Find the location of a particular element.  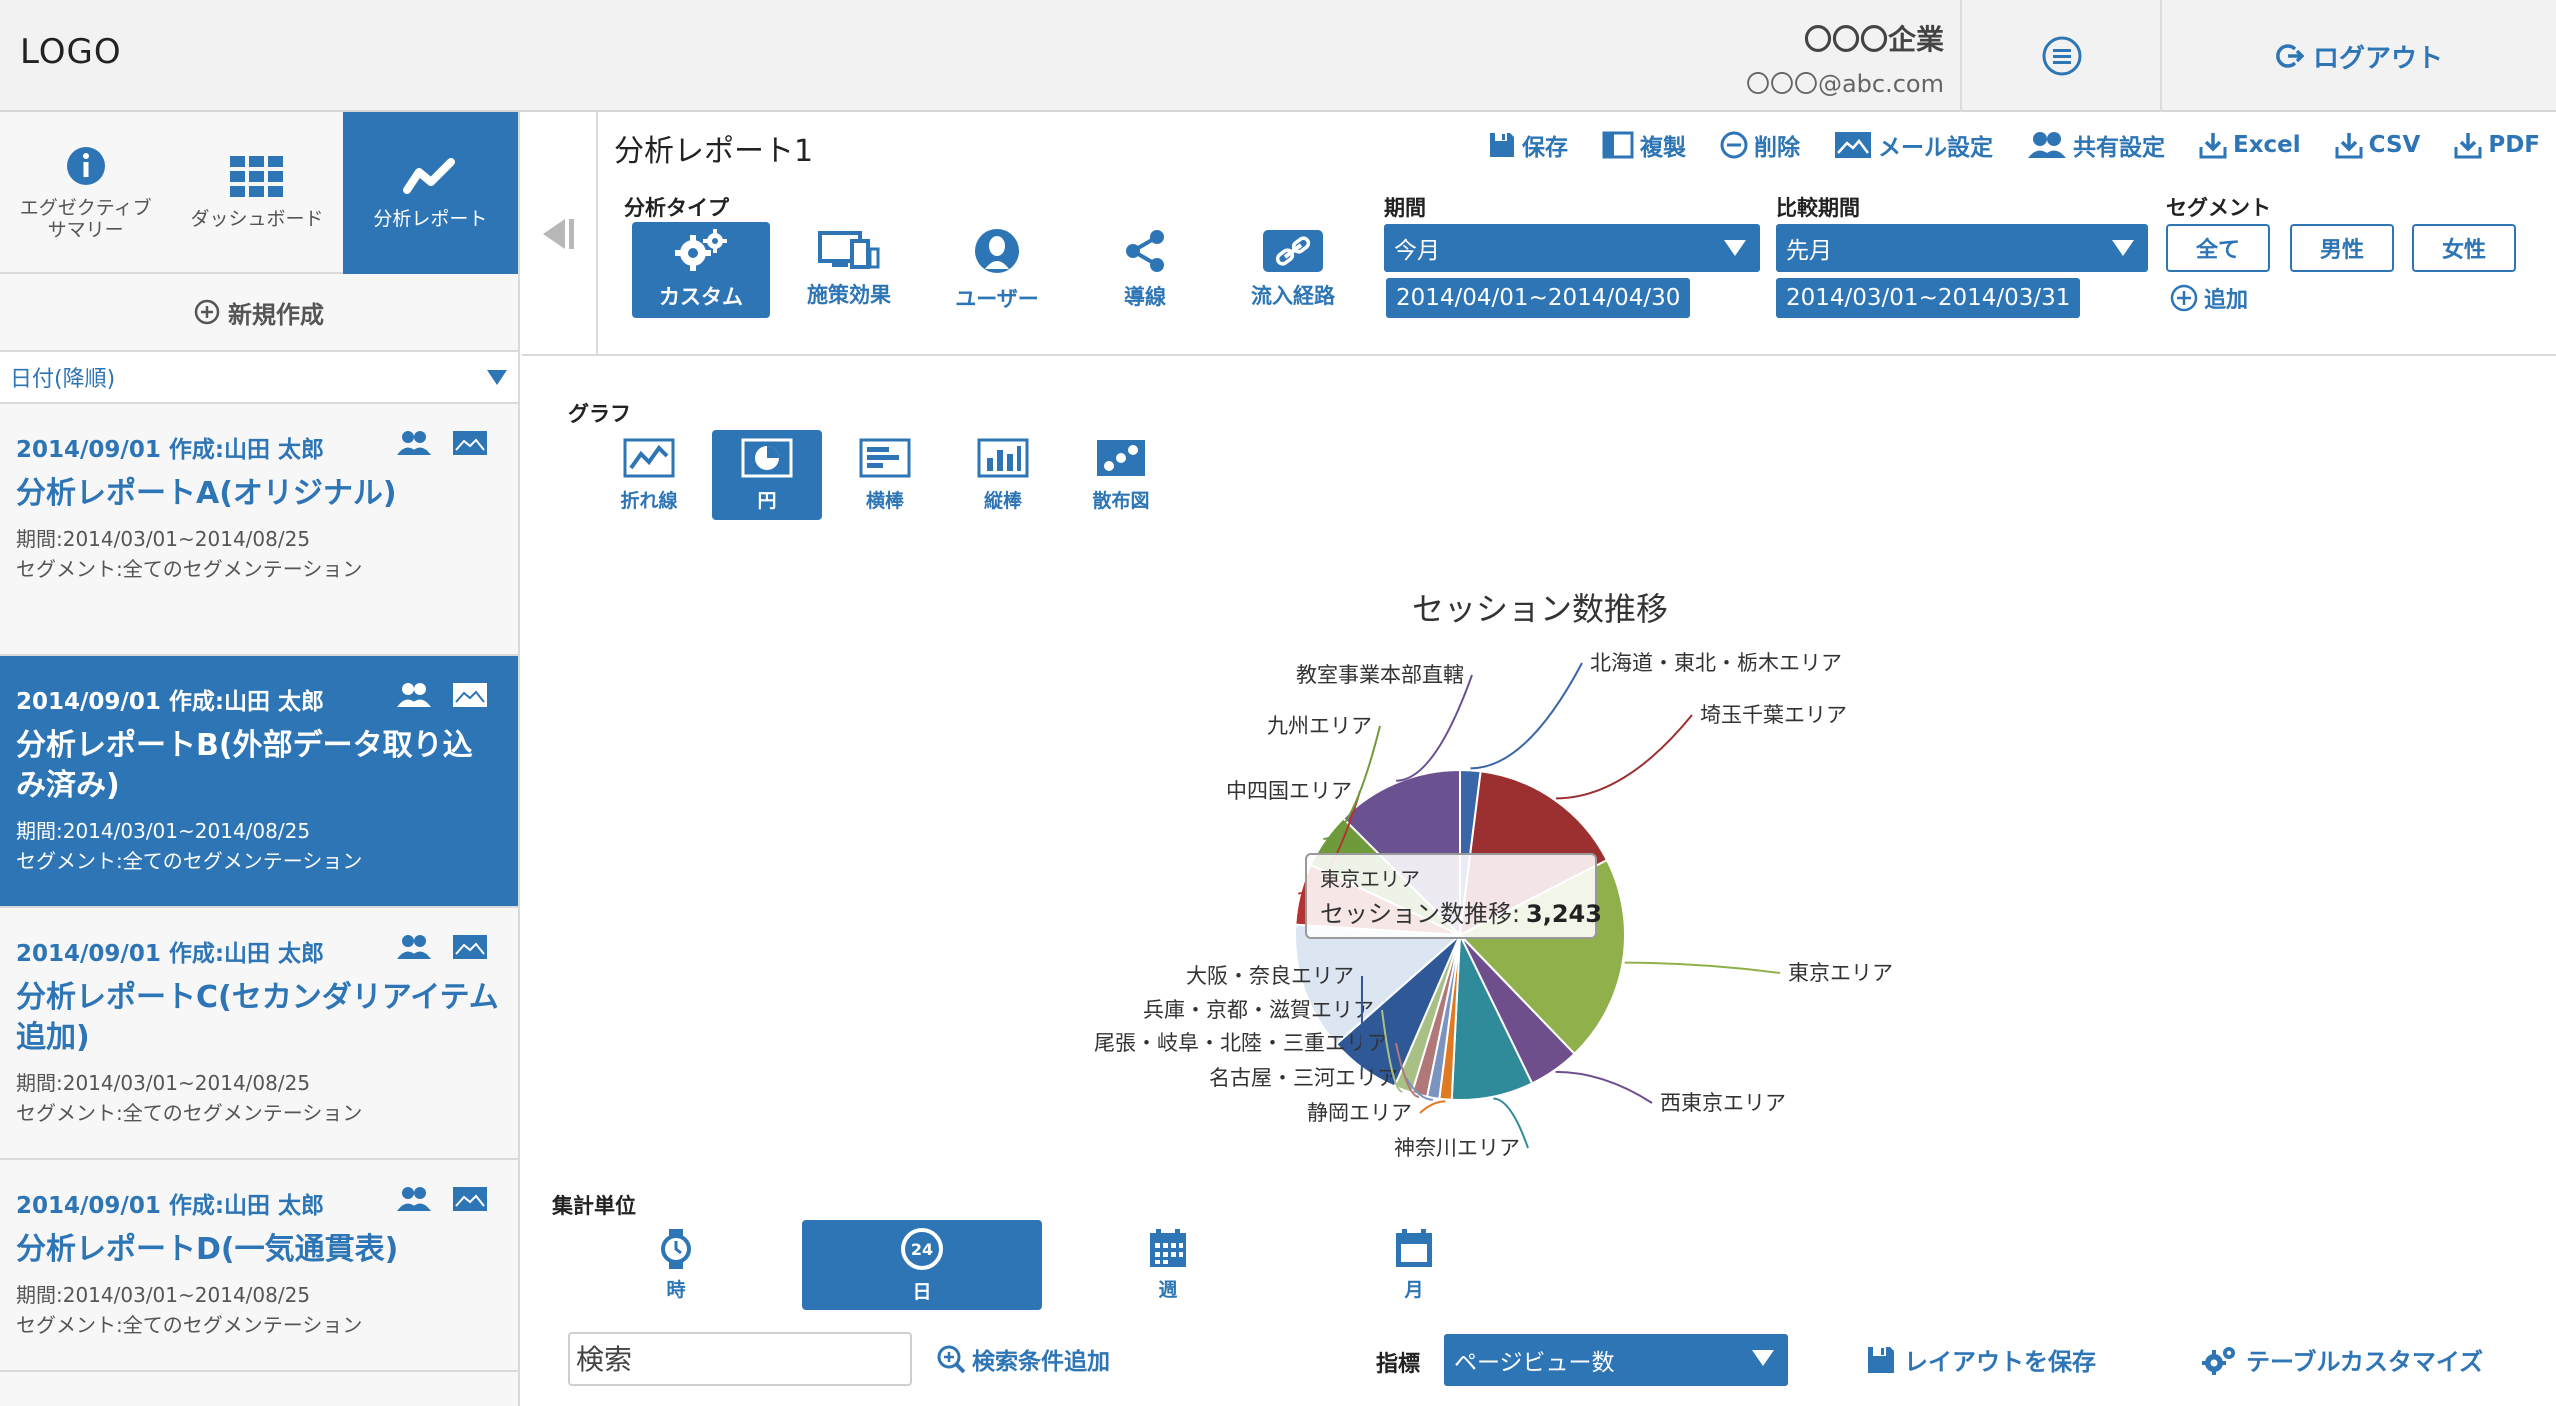

copy-icon is located at coordinates (1618, 145).